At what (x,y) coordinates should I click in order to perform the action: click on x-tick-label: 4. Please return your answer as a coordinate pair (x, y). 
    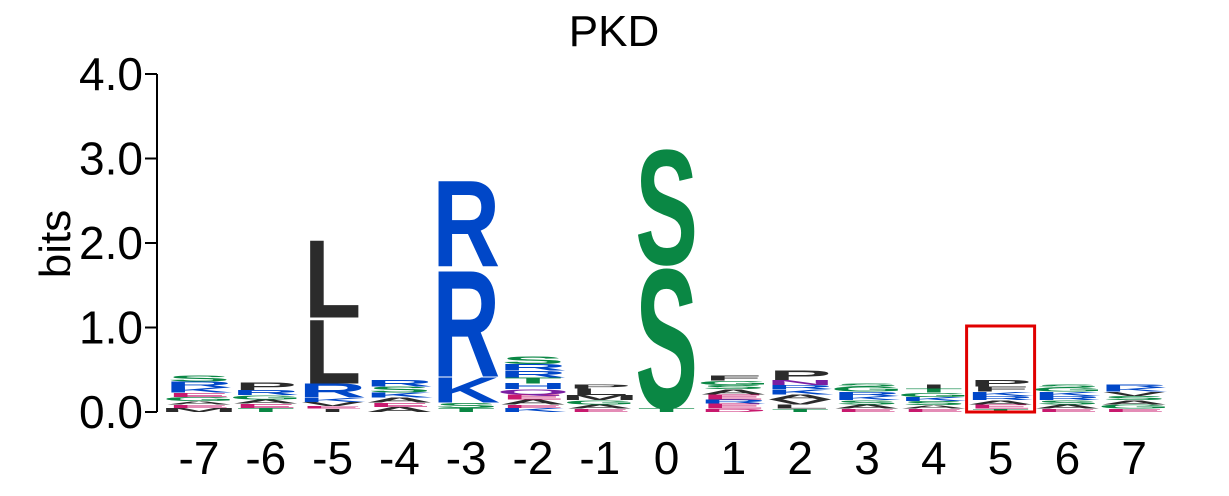
    Looking at the image, I should click on (934, 458).